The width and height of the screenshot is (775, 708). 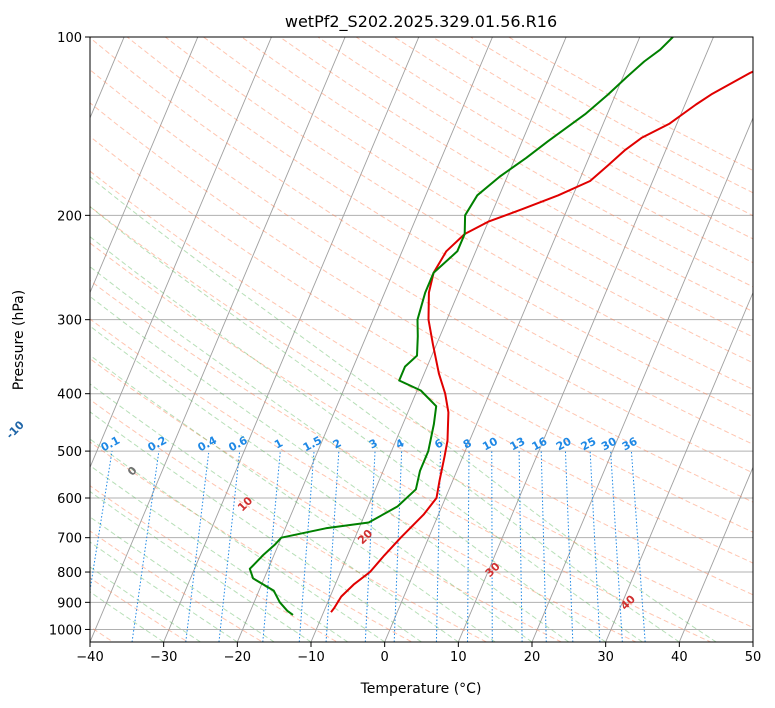 I want to click on y-tick-label: 700, so click(x=69, y=539).